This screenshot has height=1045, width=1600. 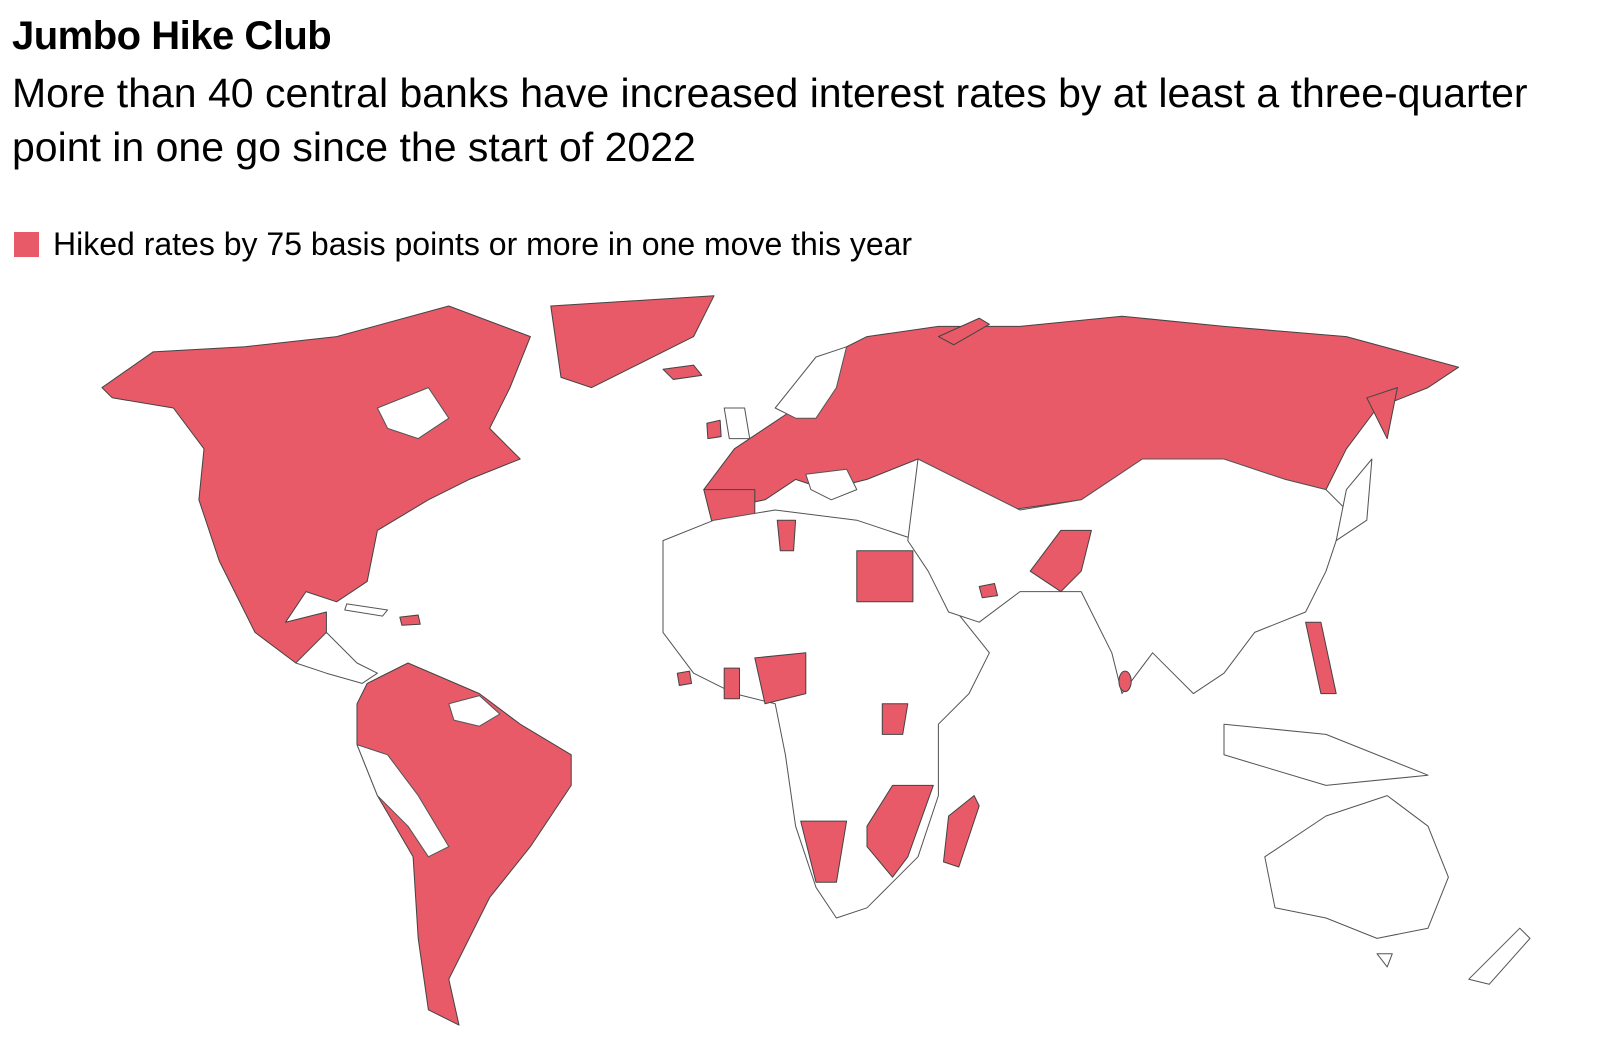 I want to click on australia, so click(x=1356, y=867).